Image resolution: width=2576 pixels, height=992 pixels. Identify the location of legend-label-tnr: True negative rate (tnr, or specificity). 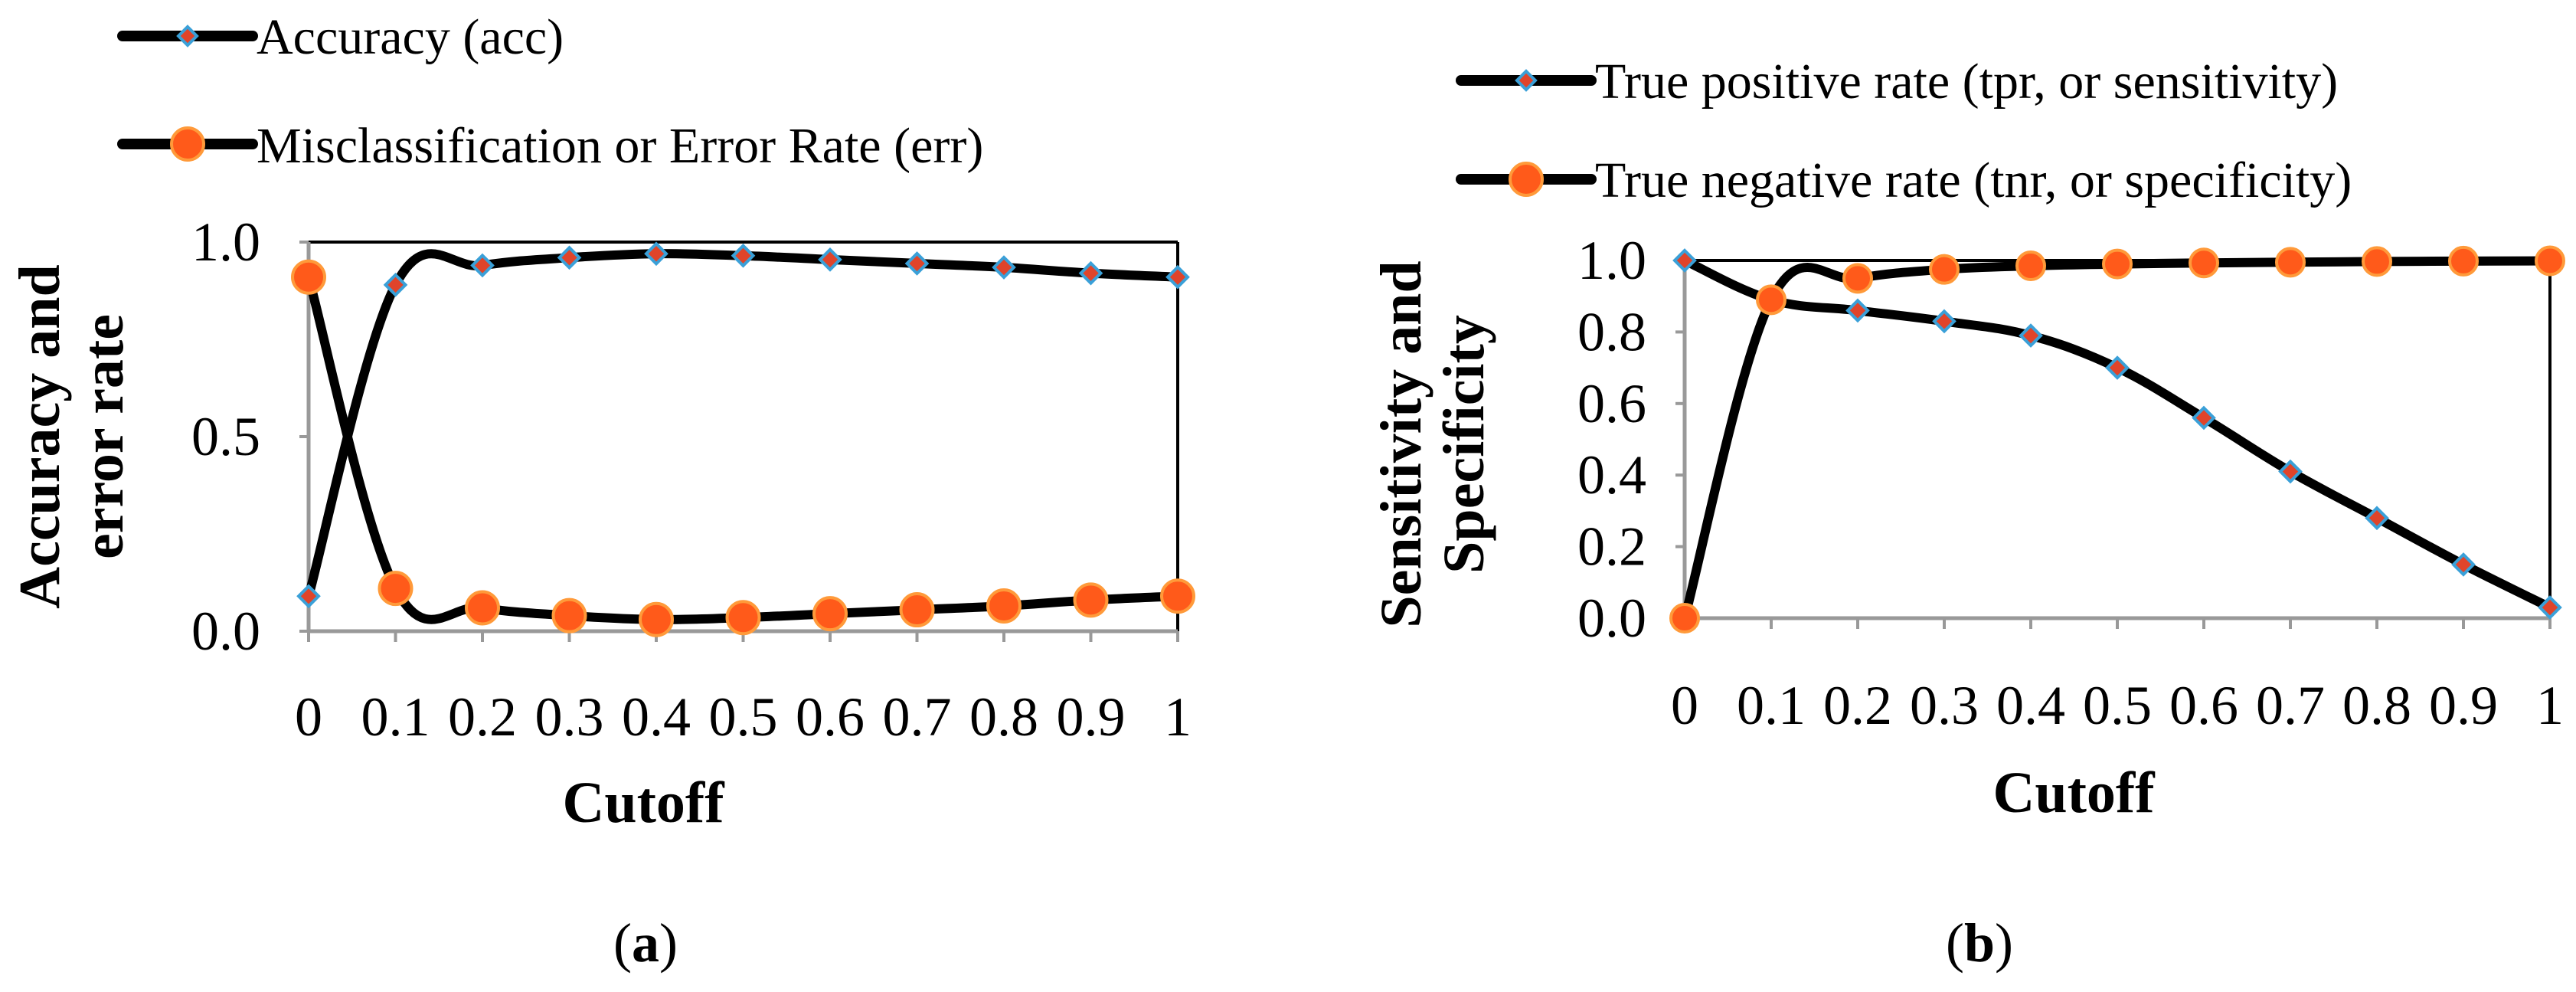
(1973, 180).